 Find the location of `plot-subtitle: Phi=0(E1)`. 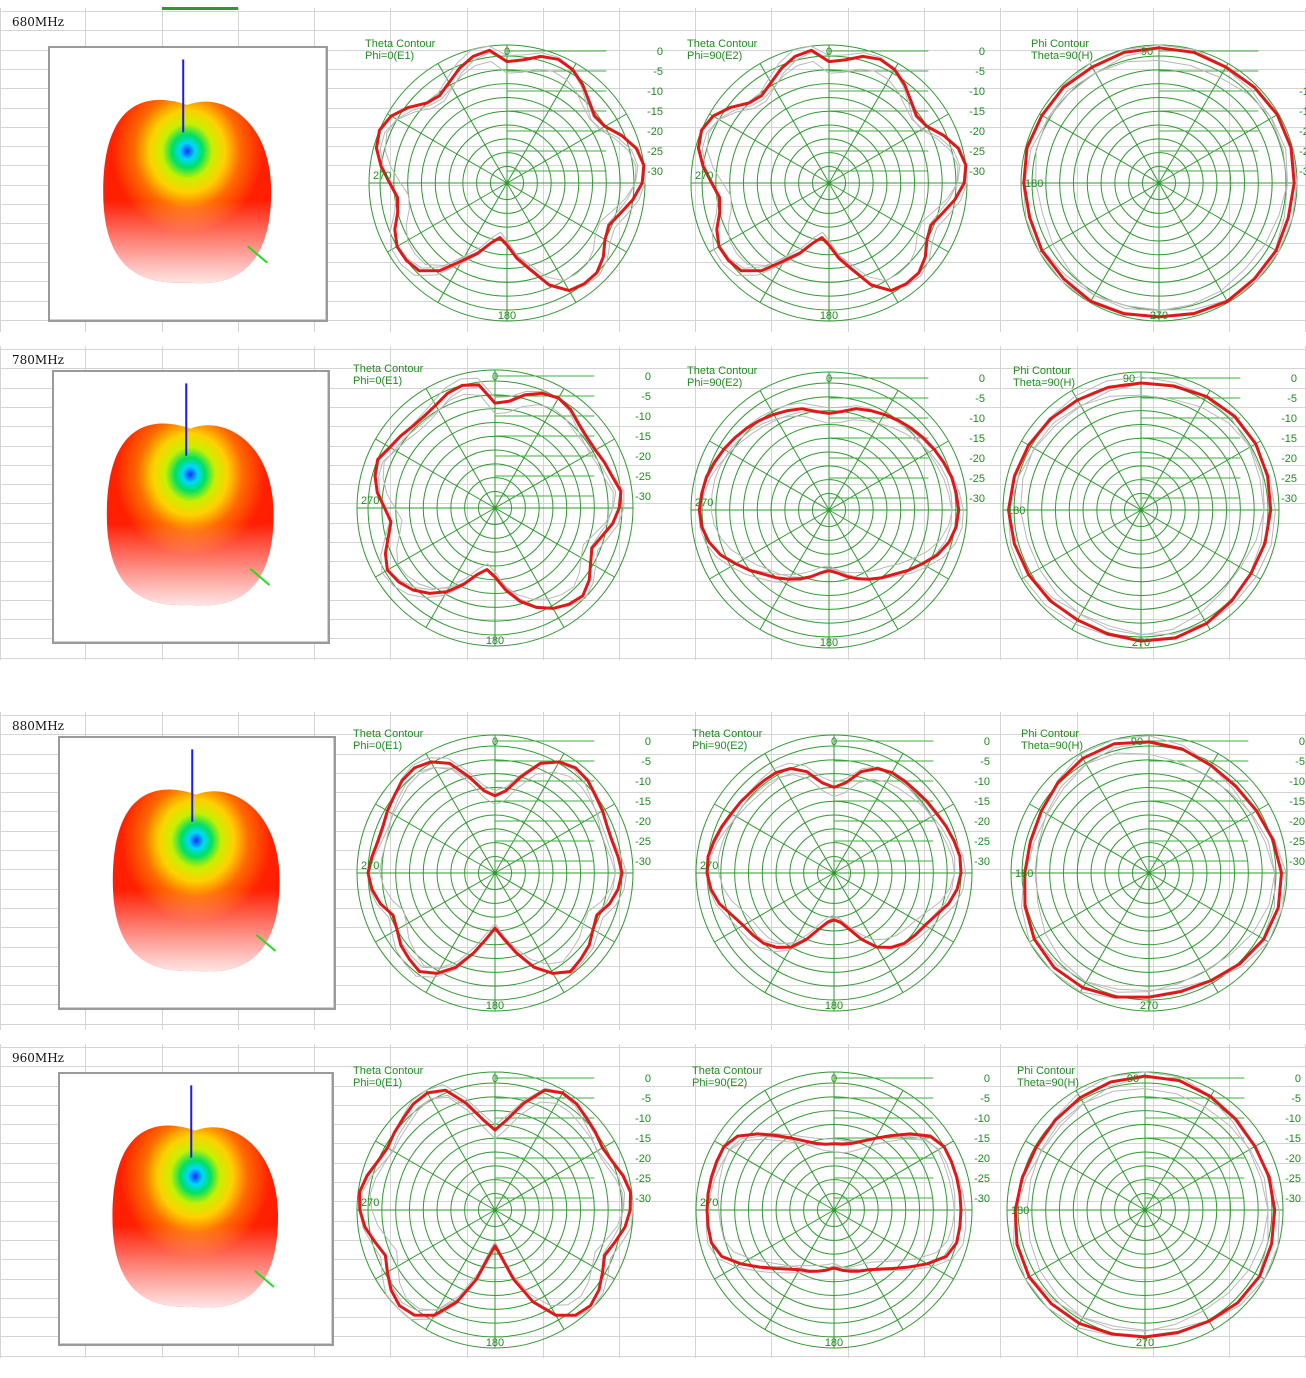

plot-subtitle: Phi=0(E1) is located at coordinates (389, 56).